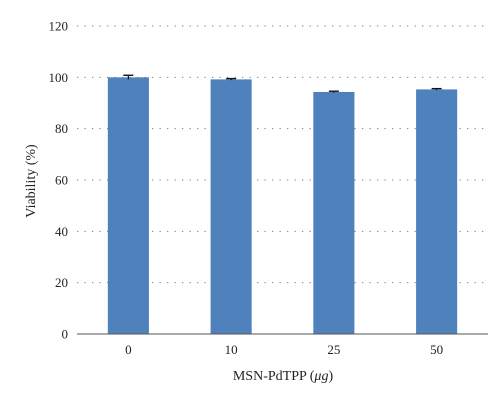 The height and width of the screenshot is (401, 500). I want to click on x-axis-title-unit: μg, so click(320, 376).